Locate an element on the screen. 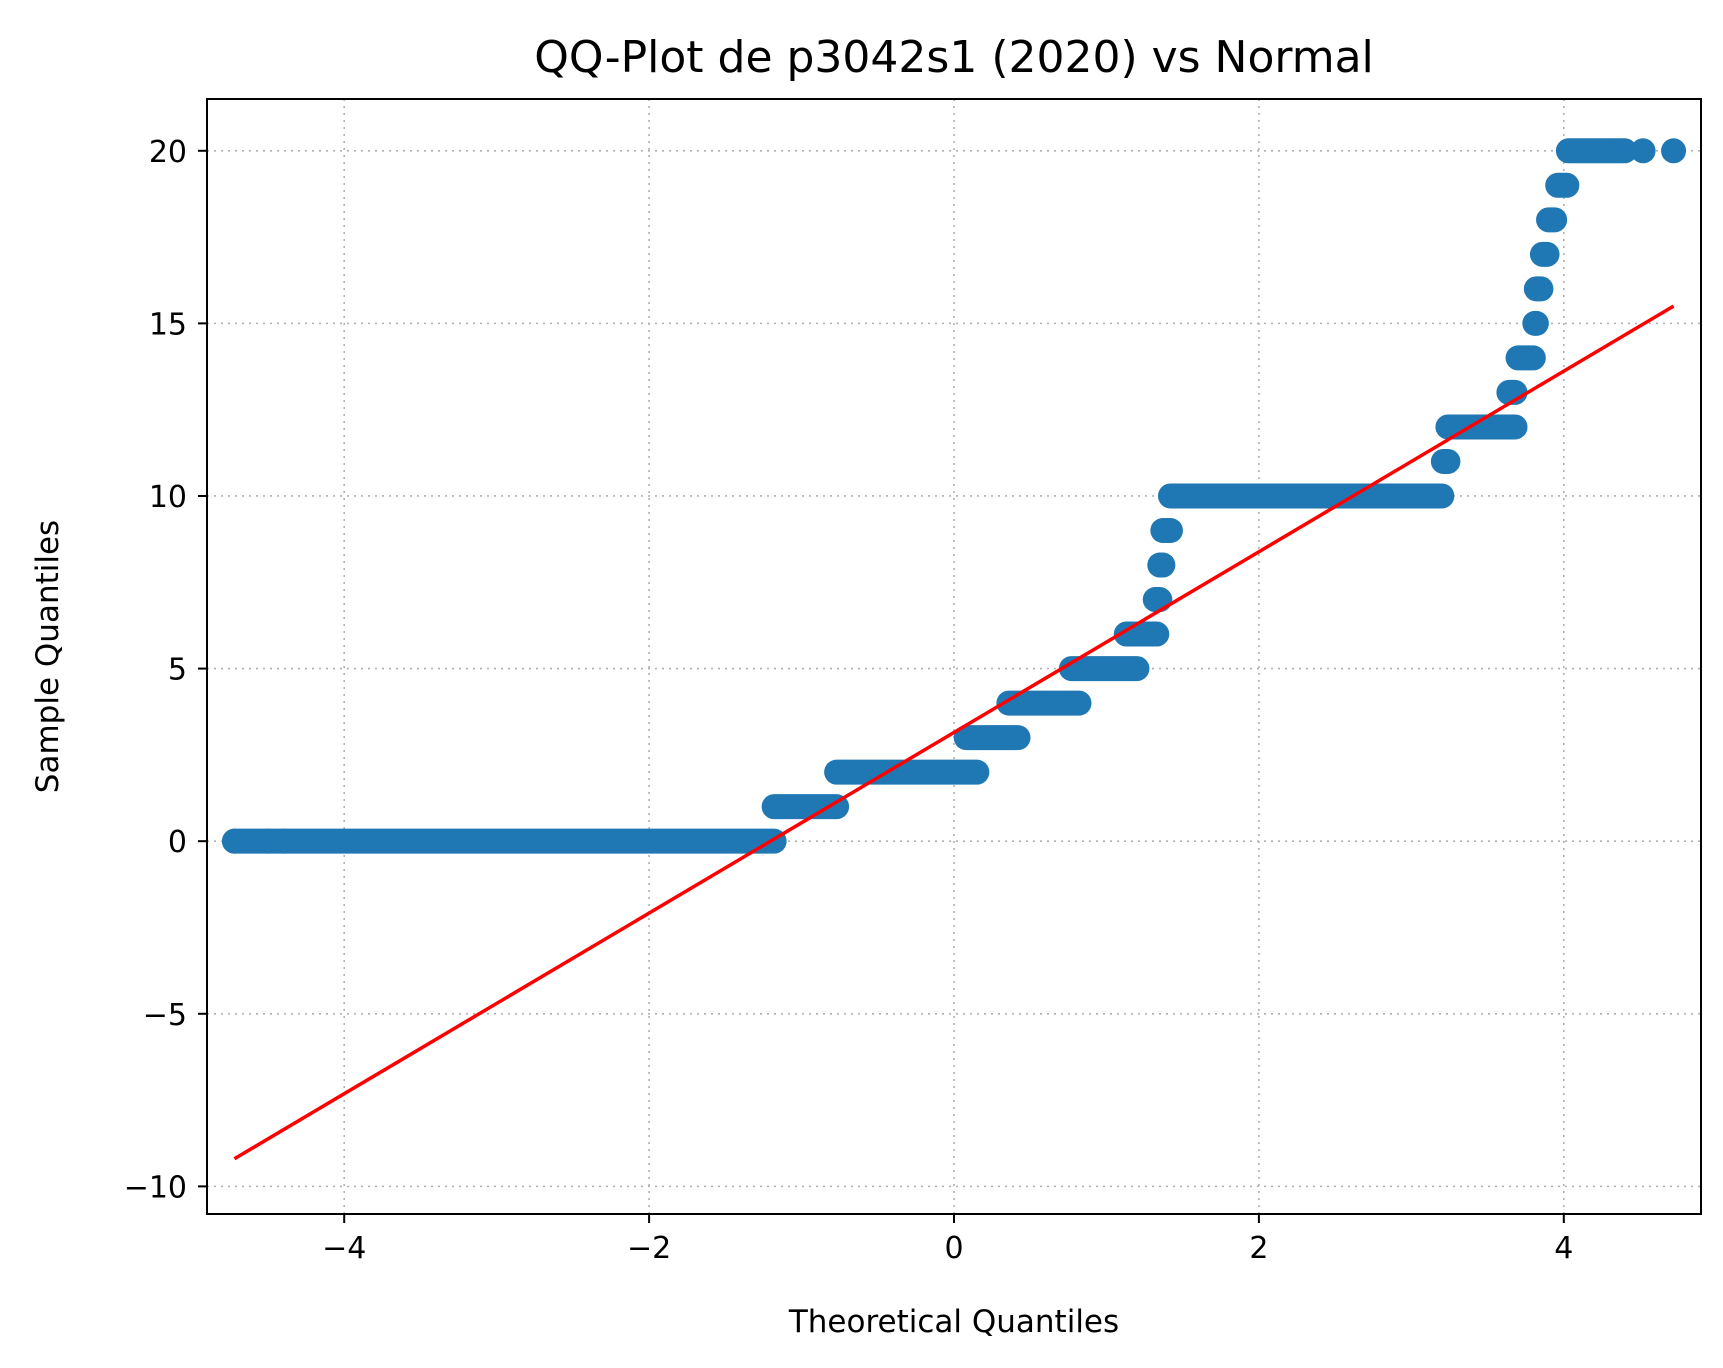 Image resolution: width=1723 pixels, height=1368 pixels. y-tick-label: 15 is located at coordinates (168, 324).